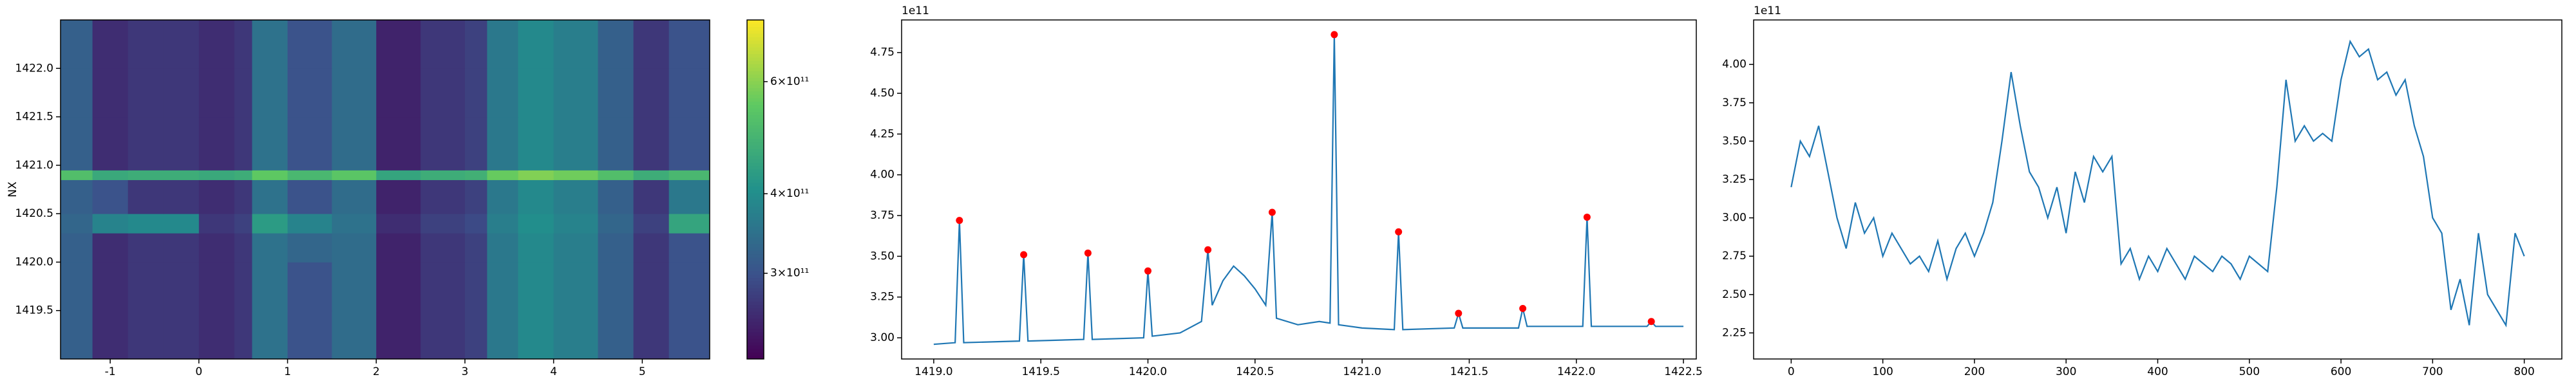 Image resolution: width=2576 pixels, height=386 pixels. What do you see at coordinates (1735, 64) in the screenshot?
I see `y-tick-label: 4.00` at bounding box center [1735, 64].